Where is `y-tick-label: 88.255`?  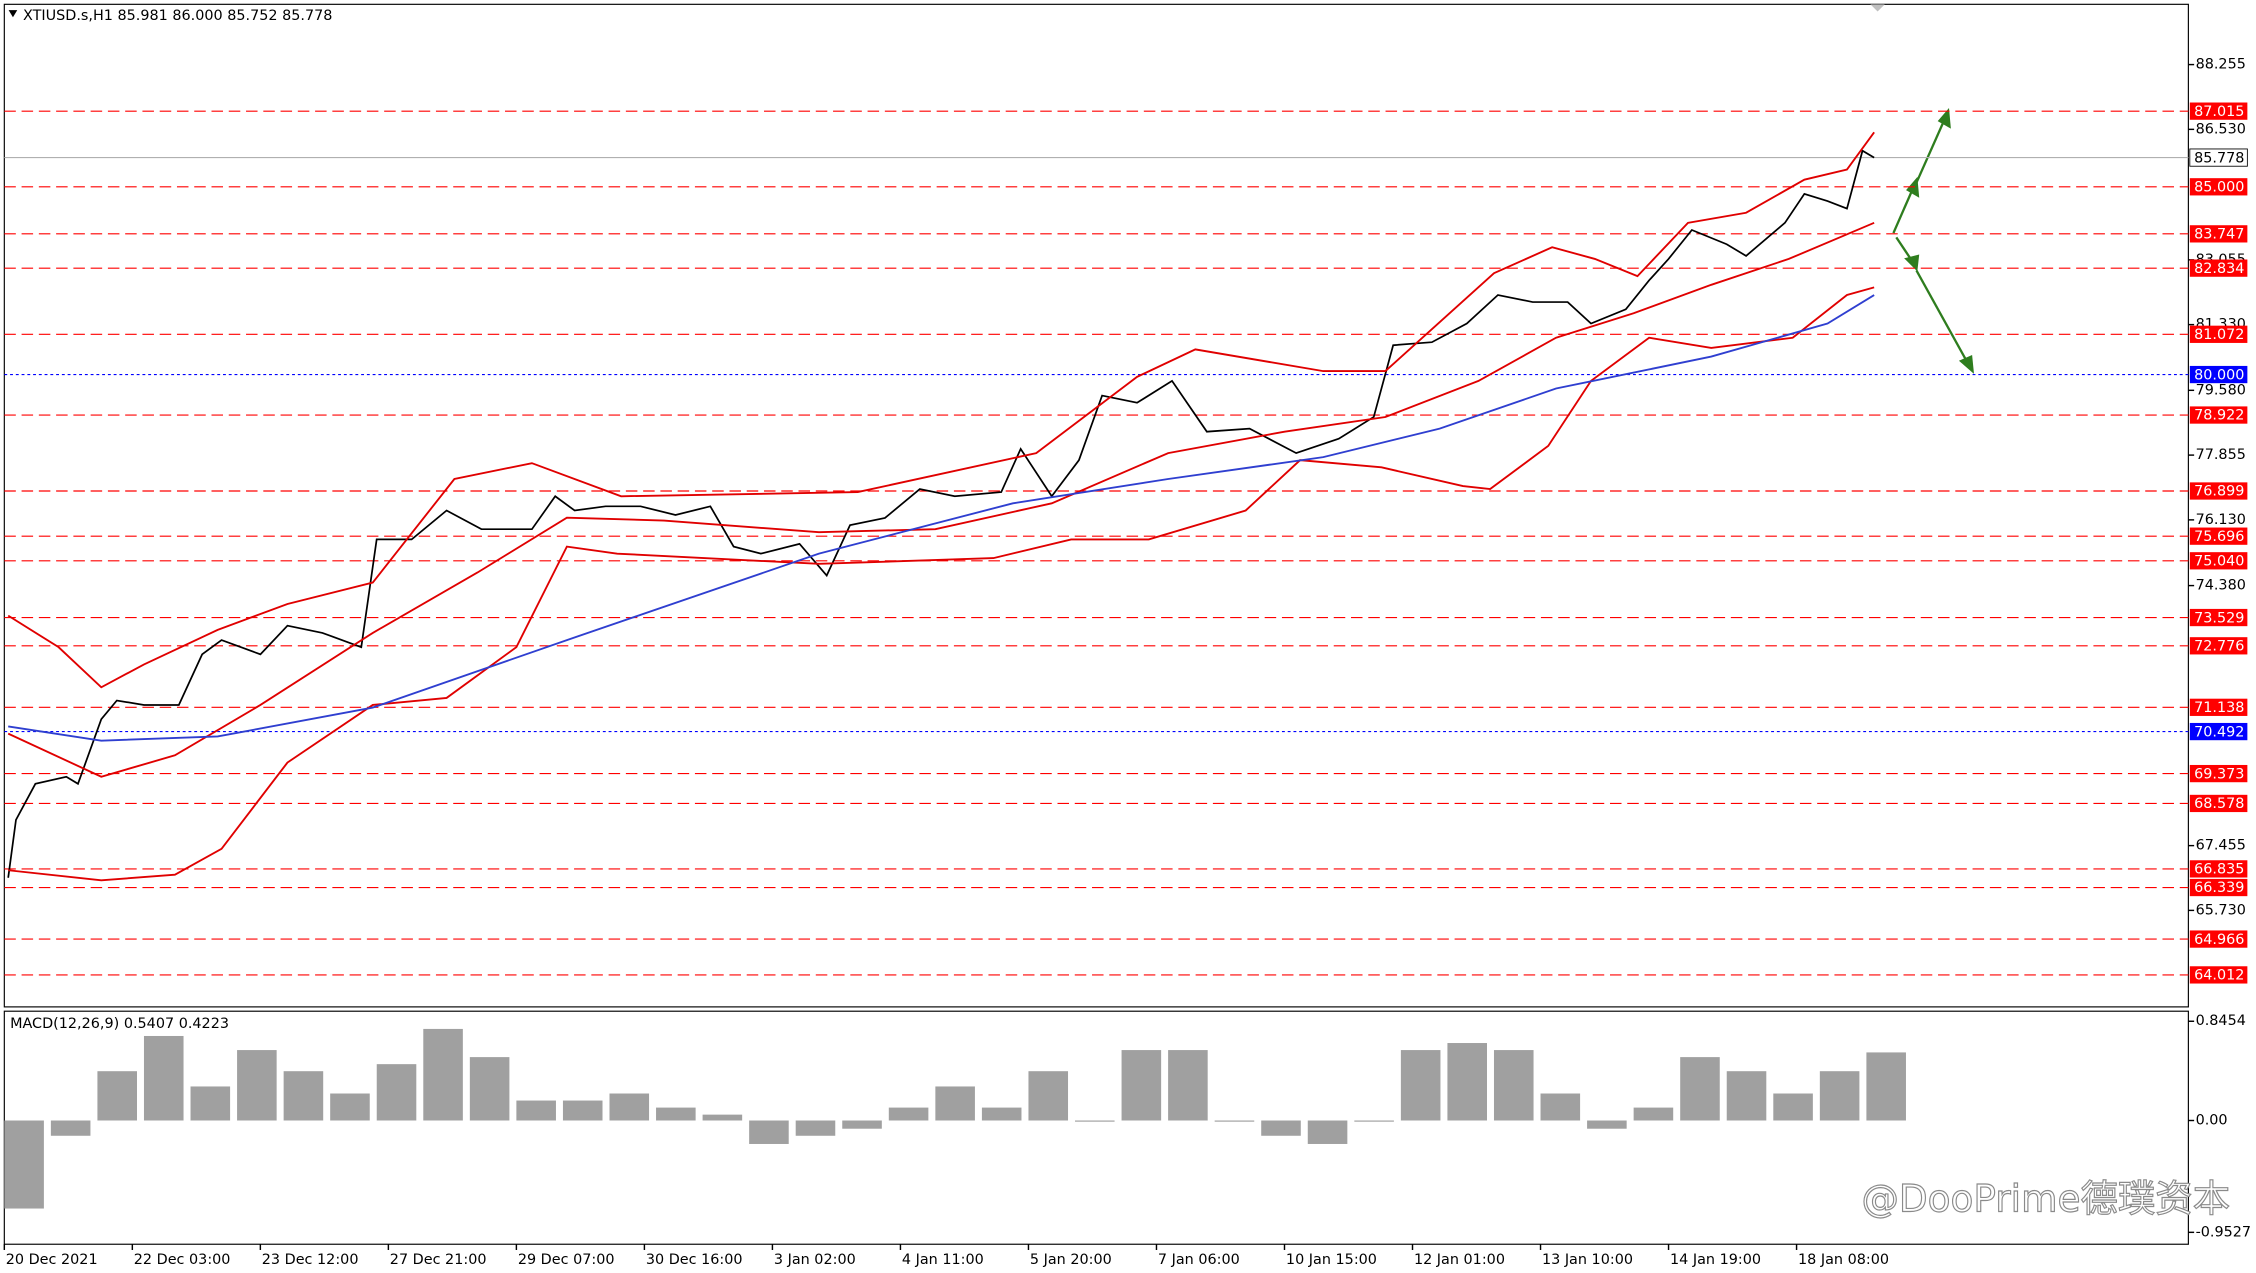
y-tick-label: 88.255 is located at coordinates (2221, 65).